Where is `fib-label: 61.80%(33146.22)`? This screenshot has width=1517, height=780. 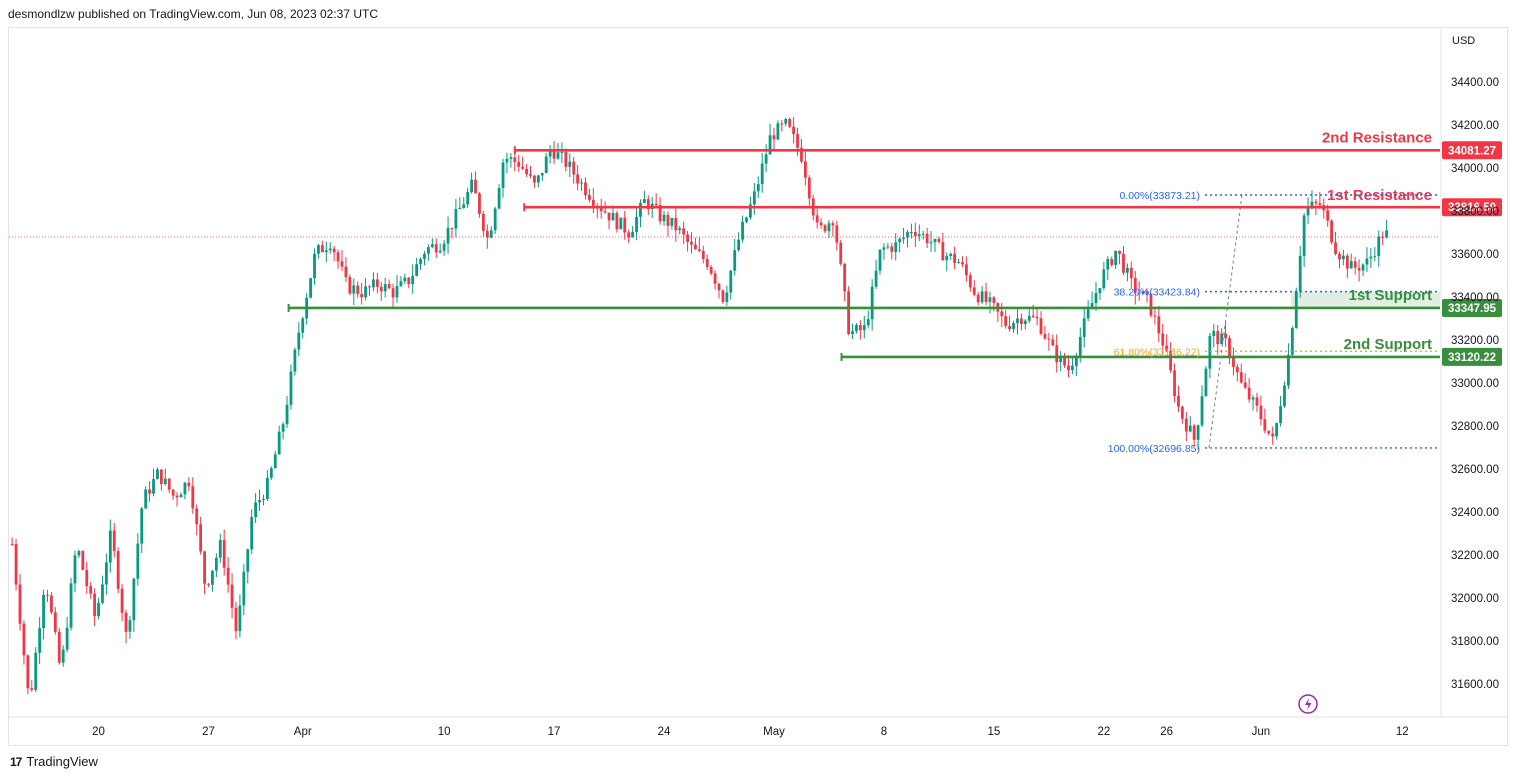 fib-label: 61.80%(33146.22) is located at coordinates (1157, 352).